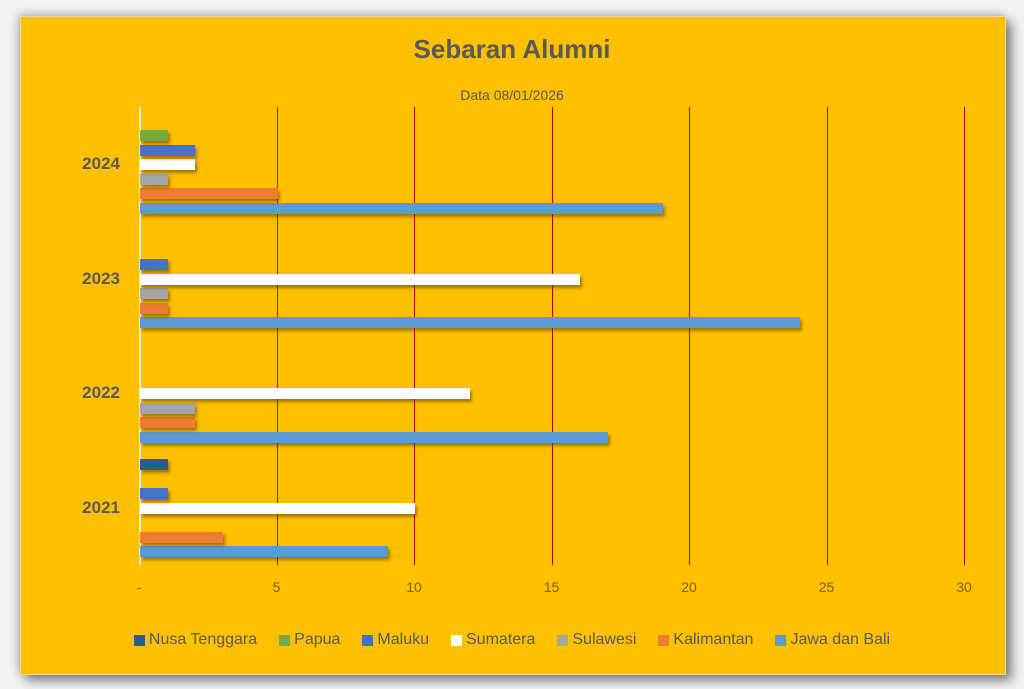 The height and width of the screenshot is (689, 1024). Describe the element at coordinates (512, 95) in the screenshot. I see `chart-subtitle: Data 08/01/2026` at that location.